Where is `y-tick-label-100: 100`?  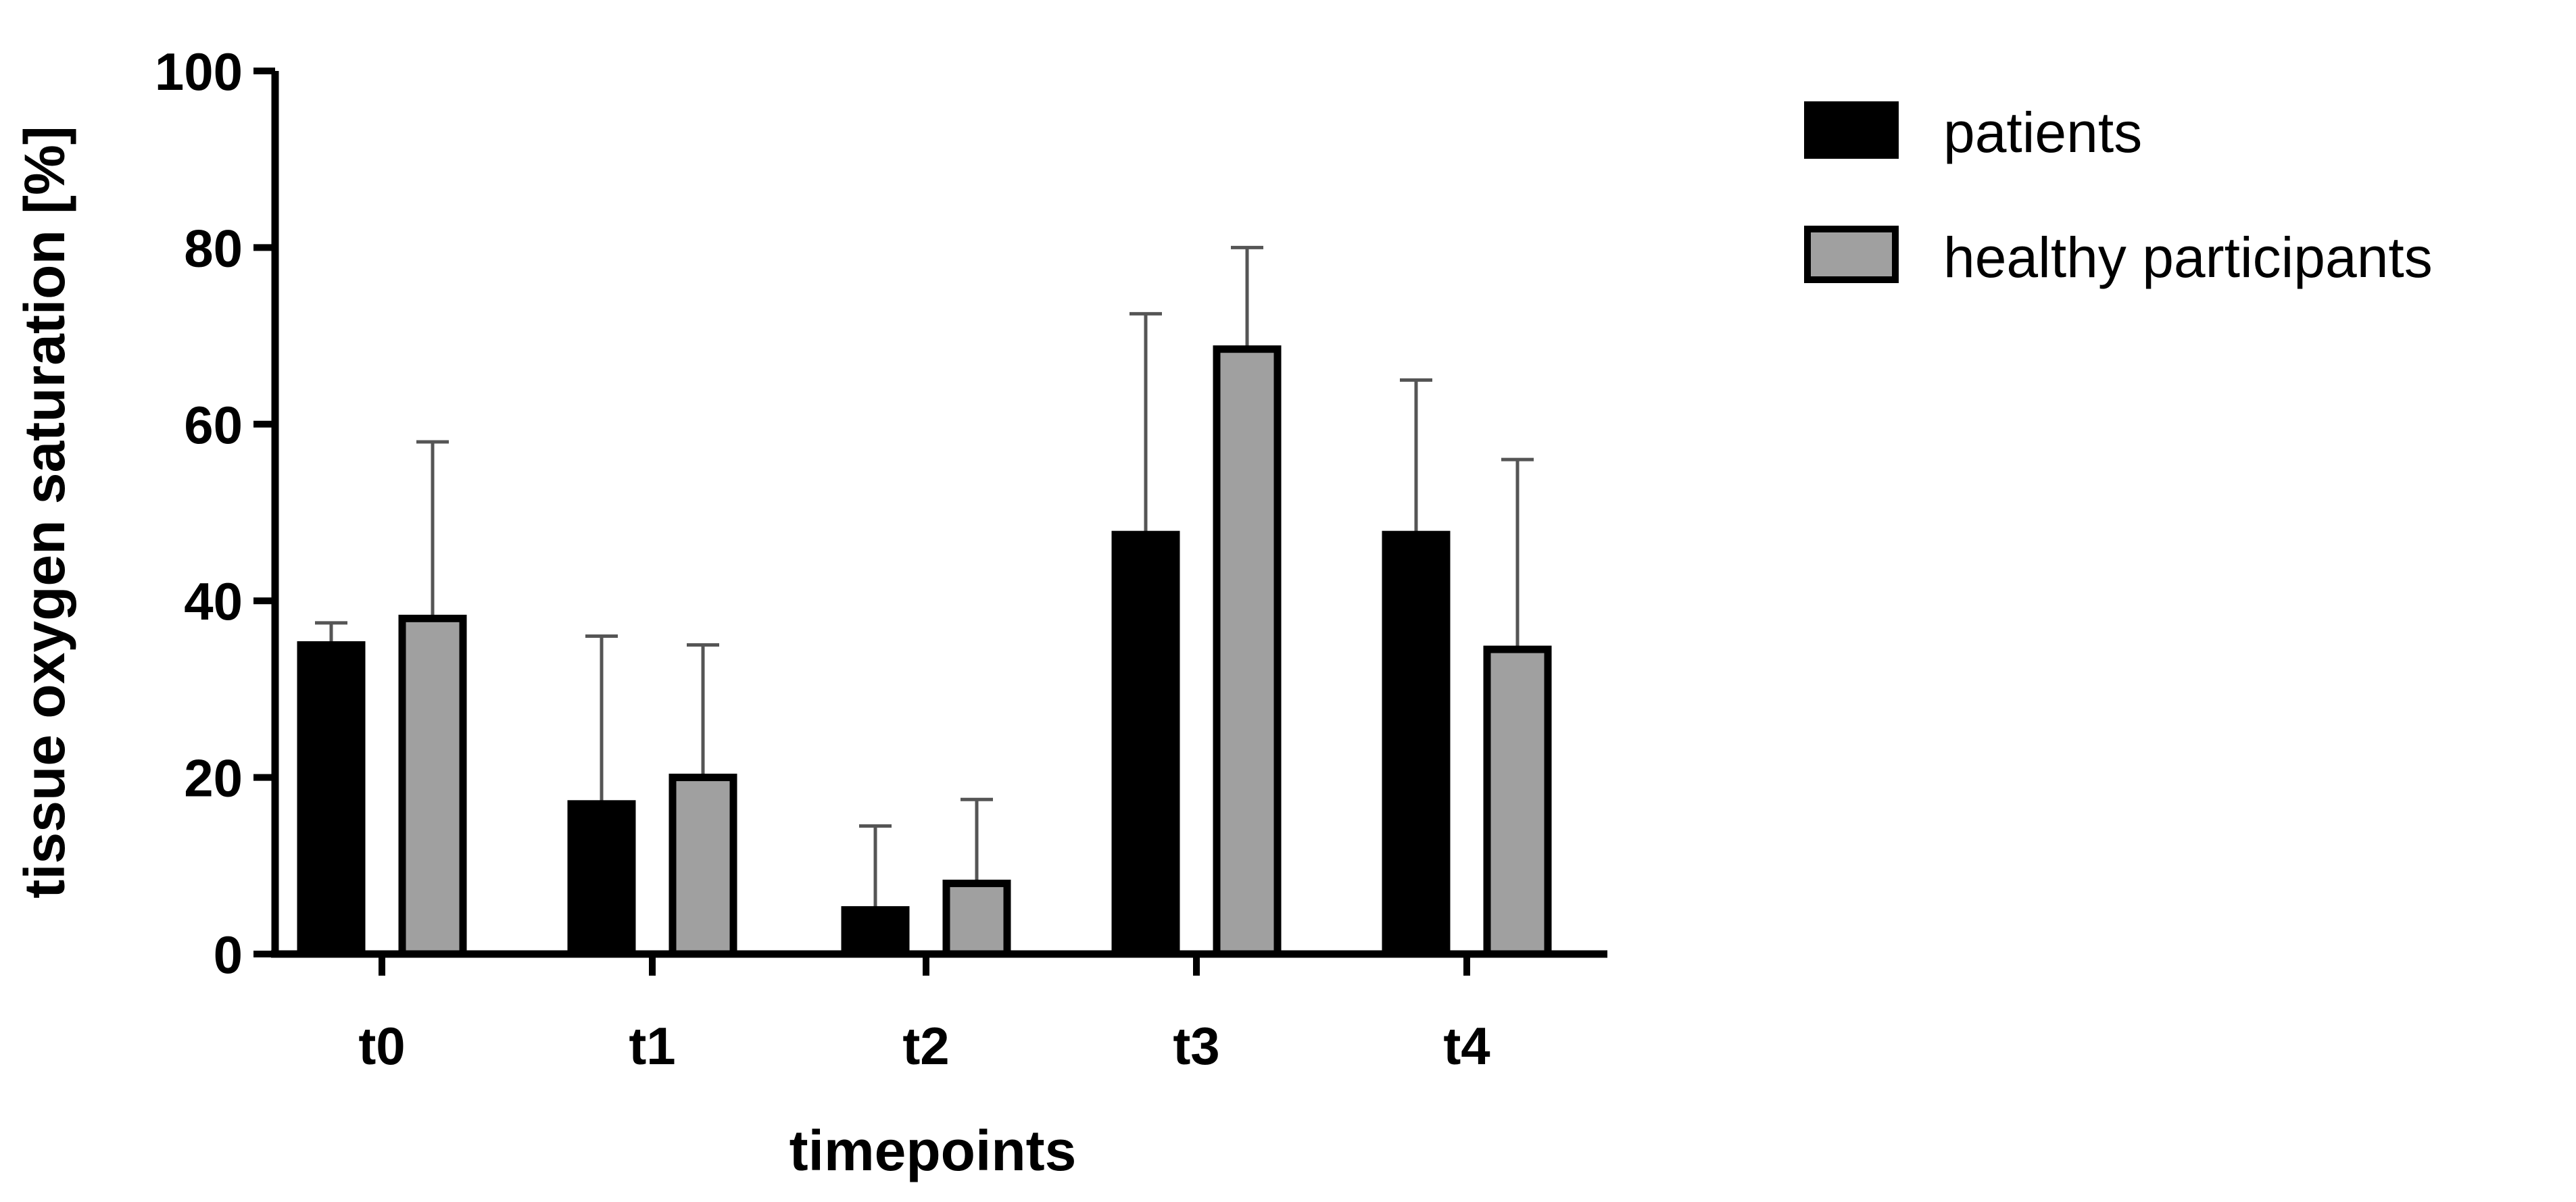
y-tick-label-100: 100 is located at coordinates (199, 72).